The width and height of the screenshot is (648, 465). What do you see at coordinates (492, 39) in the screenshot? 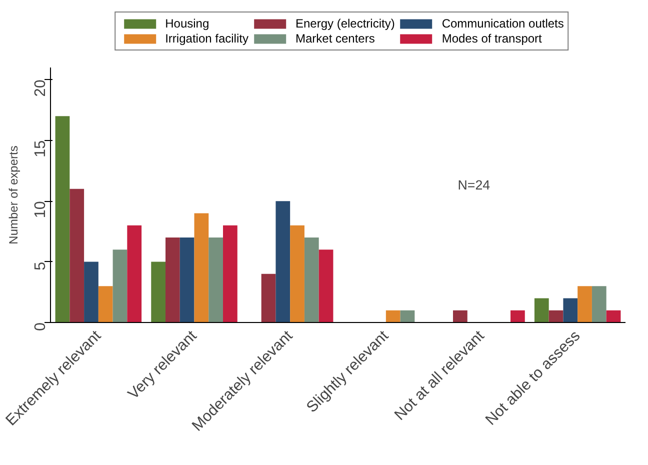
I see `legend-label: Modes of transport` at bounding box center [492, 39].